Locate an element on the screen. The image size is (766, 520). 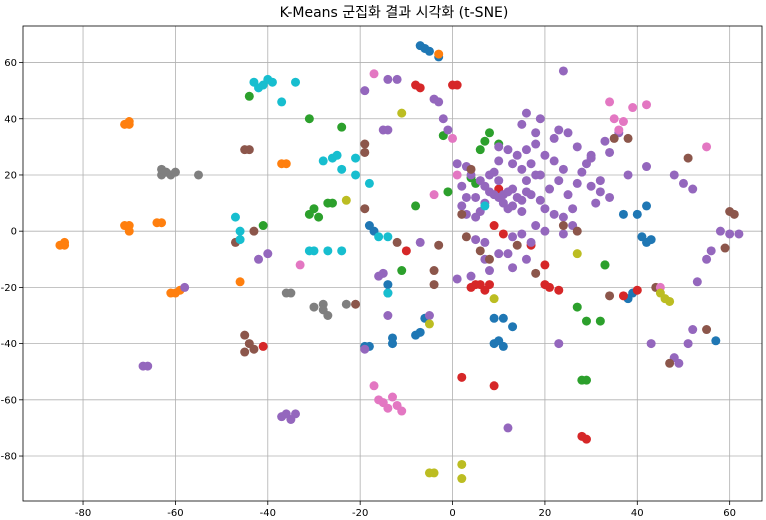
y-tick-label: 60 is located at coordinates (10, 63).